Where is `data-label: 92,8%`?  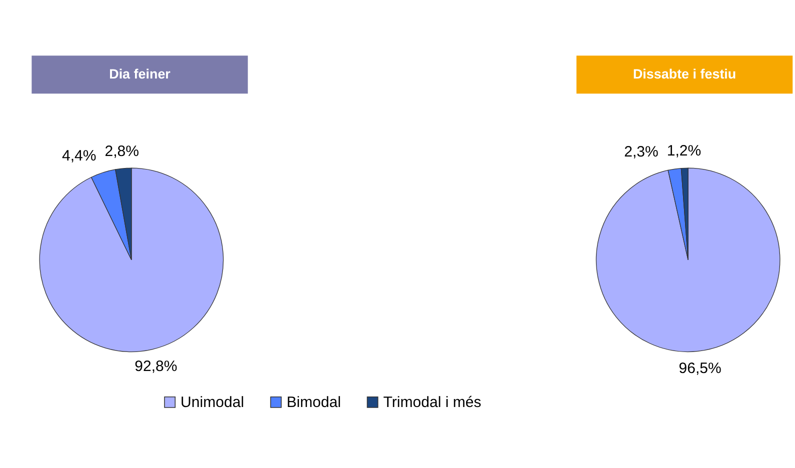
data-label: 92,8% is located at coordinates (156, 367).